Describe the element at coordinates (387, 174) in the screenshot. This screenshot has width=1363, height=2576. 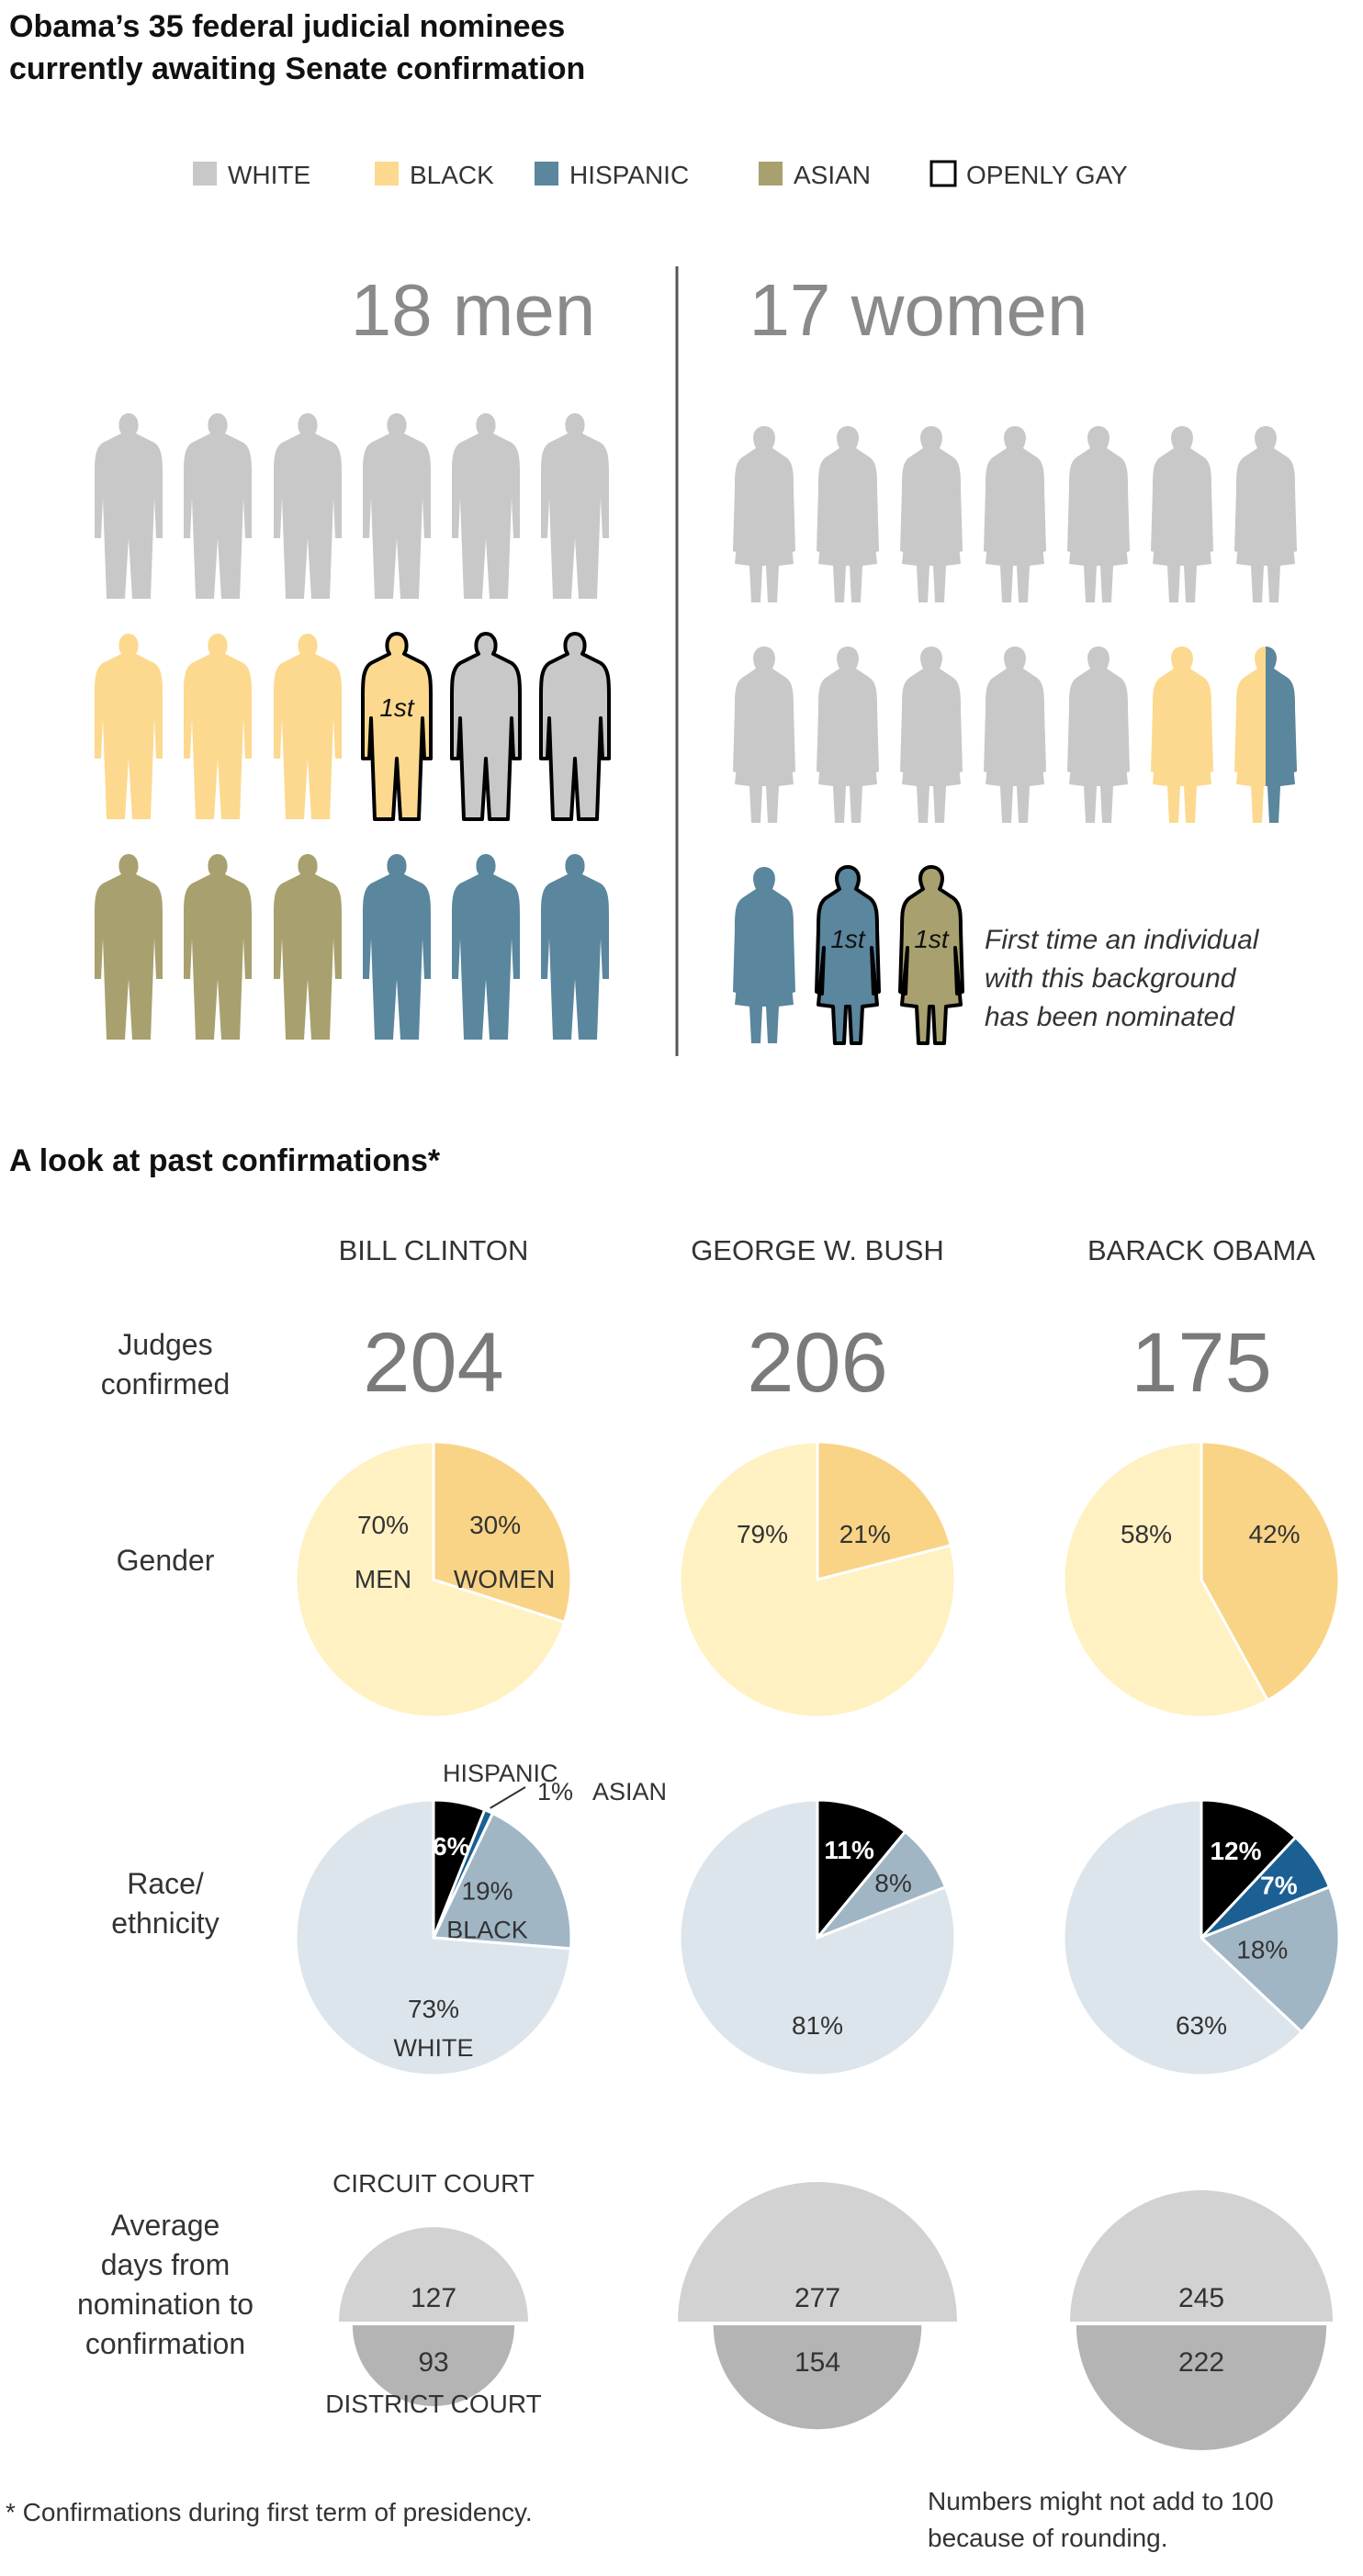
I see `legend-swatch-black` at that location.